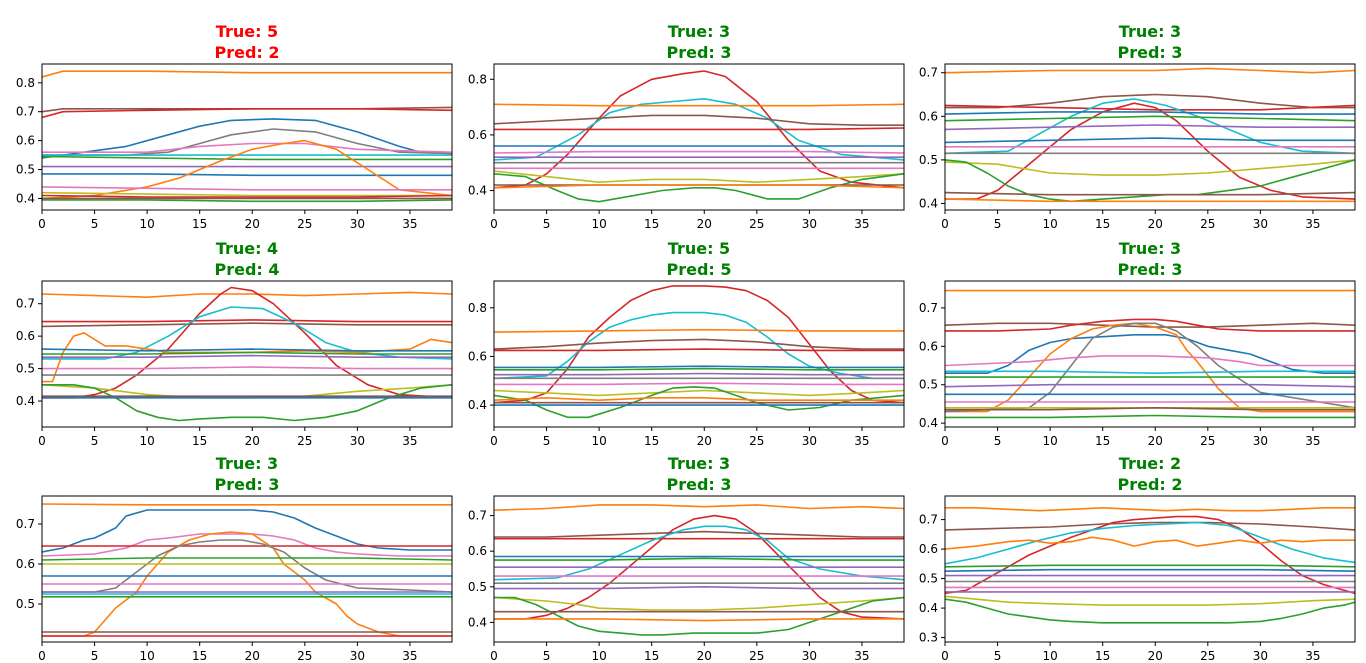 The height and width of the screenshot is (663, 1366). I want to click on y-tick-label: 0.3, so click(928, 638).